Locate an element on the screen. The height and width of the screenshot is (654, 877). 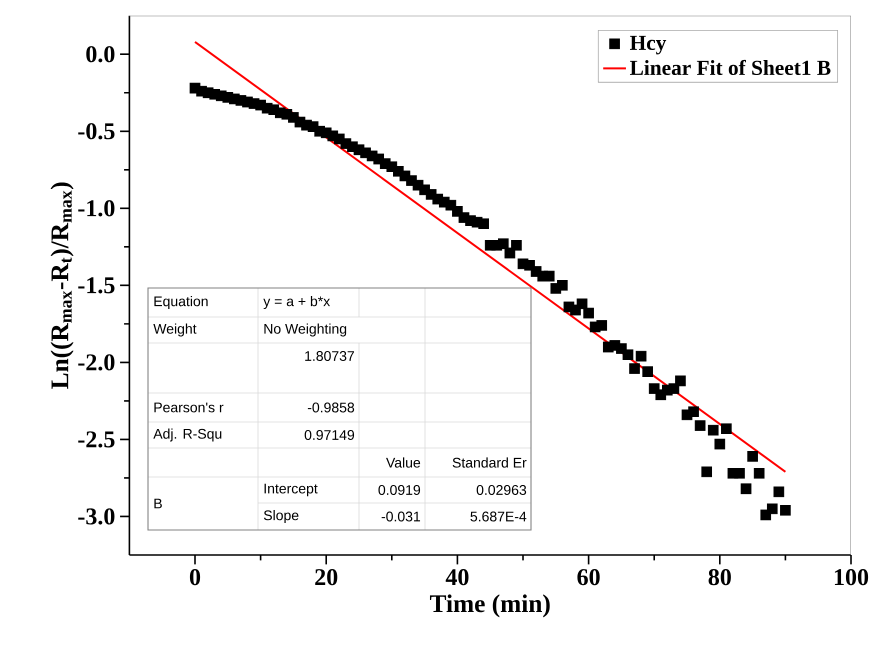
annotation: 0.0919 is located at coordinates (399, 490).